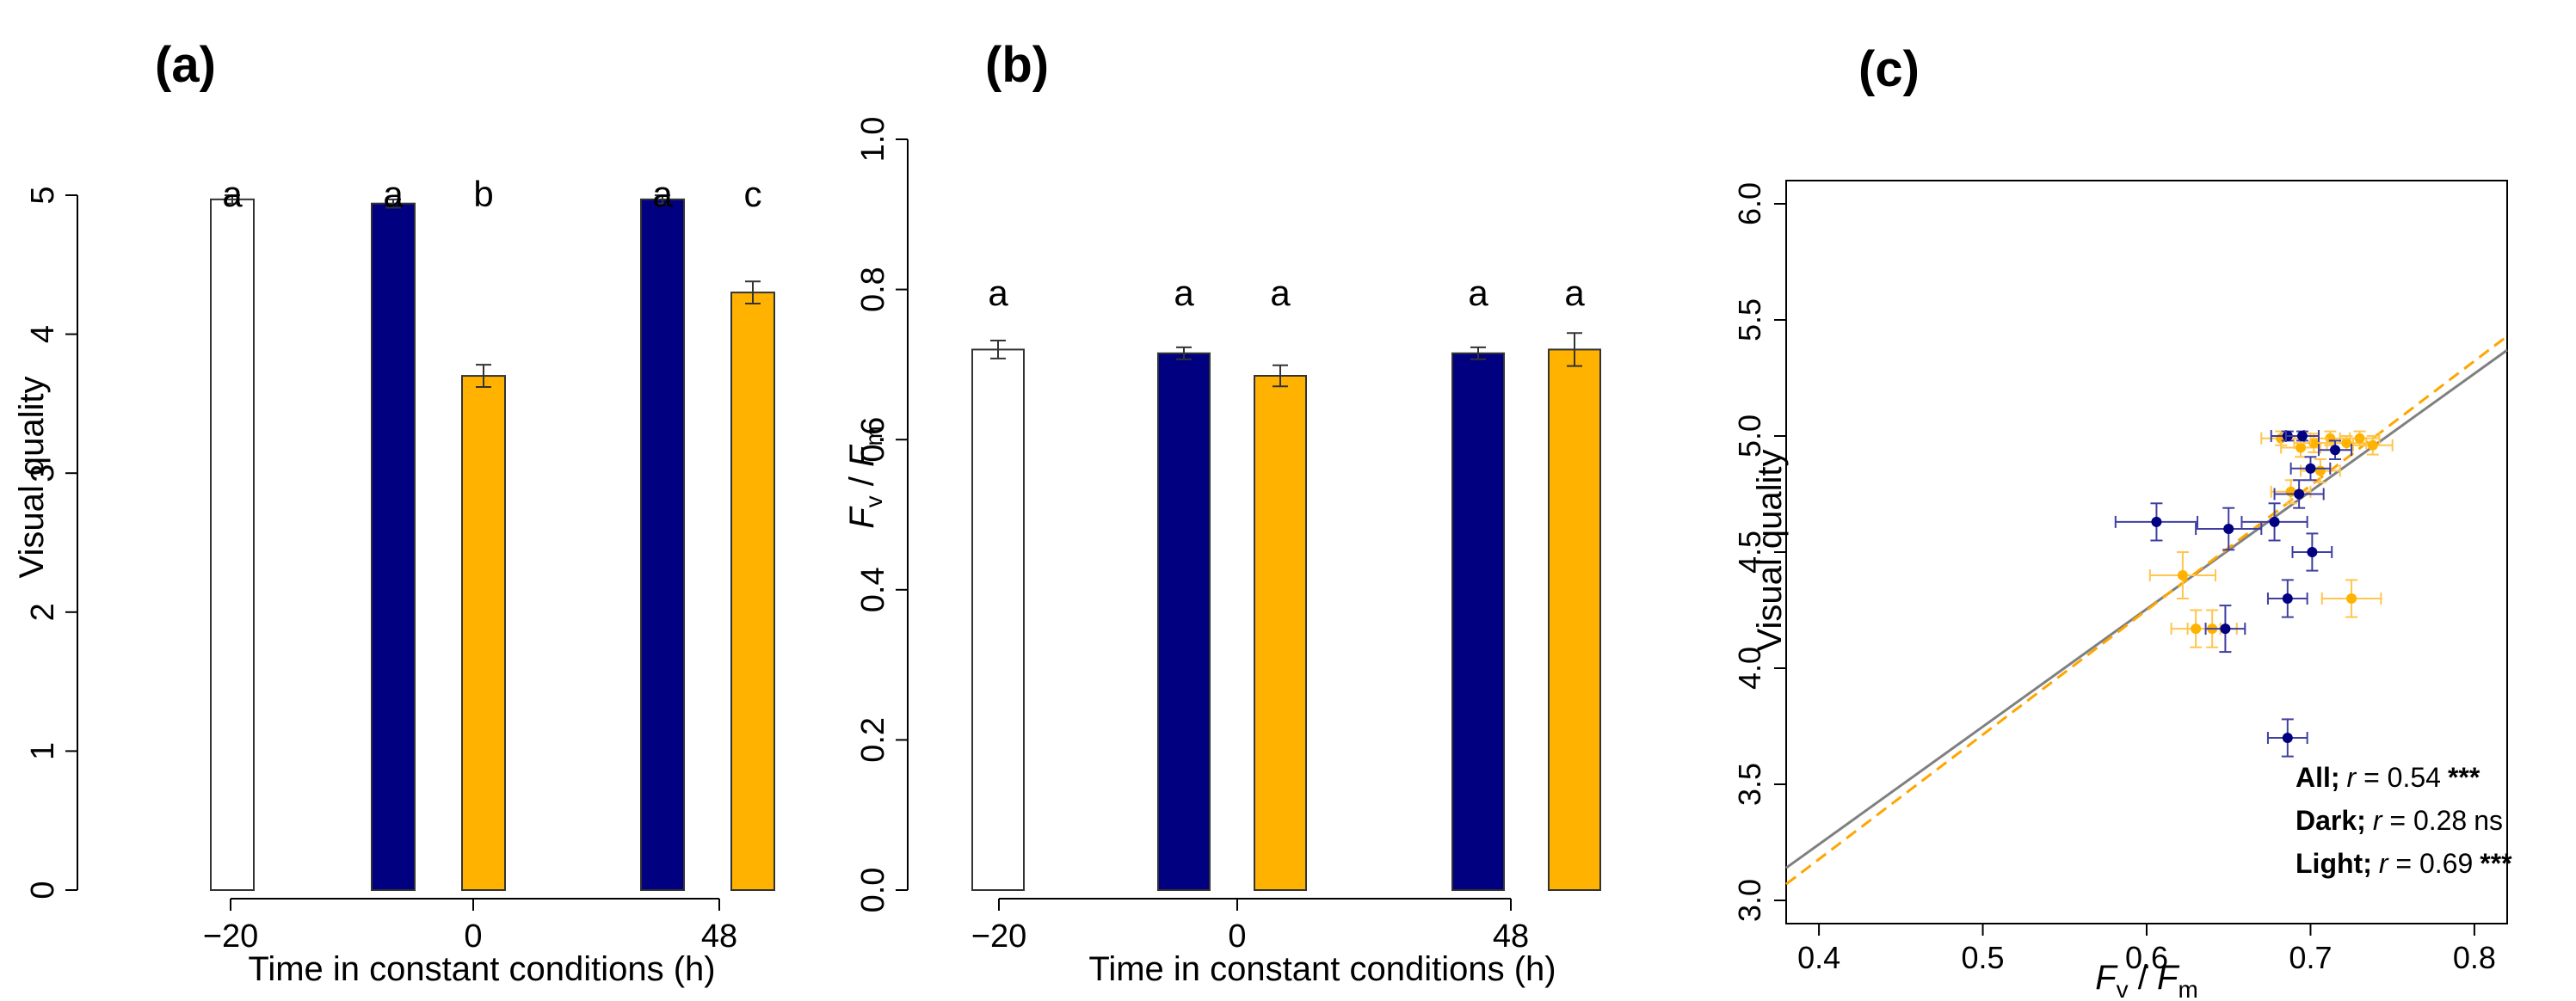  I want to click on panel-b-x-label: Time in constant conditions (h), so click(1322, 969).